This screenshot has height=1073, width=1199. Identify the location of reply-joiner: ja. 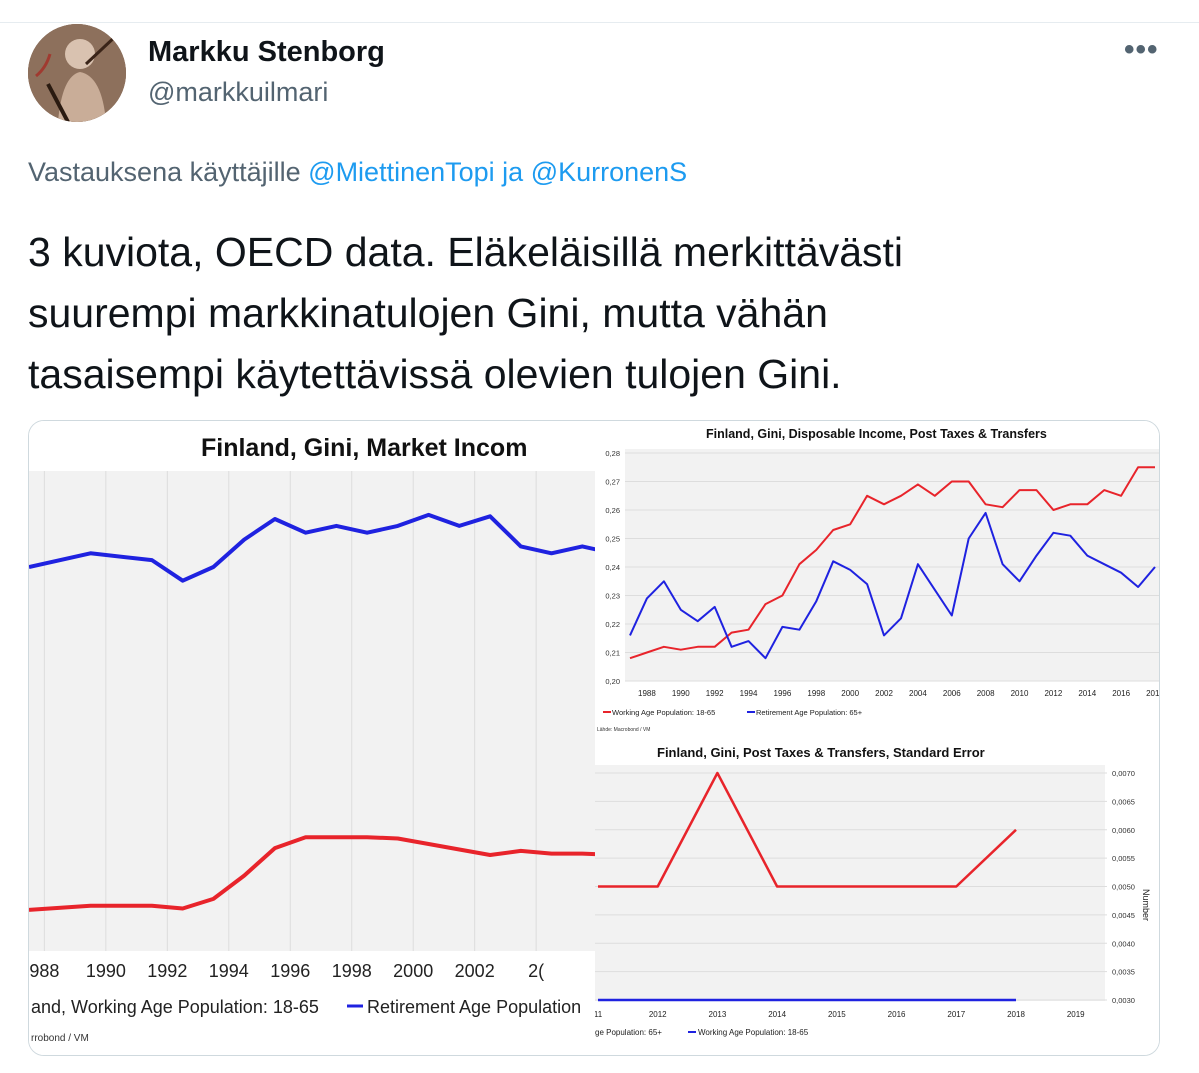
(512, 172).